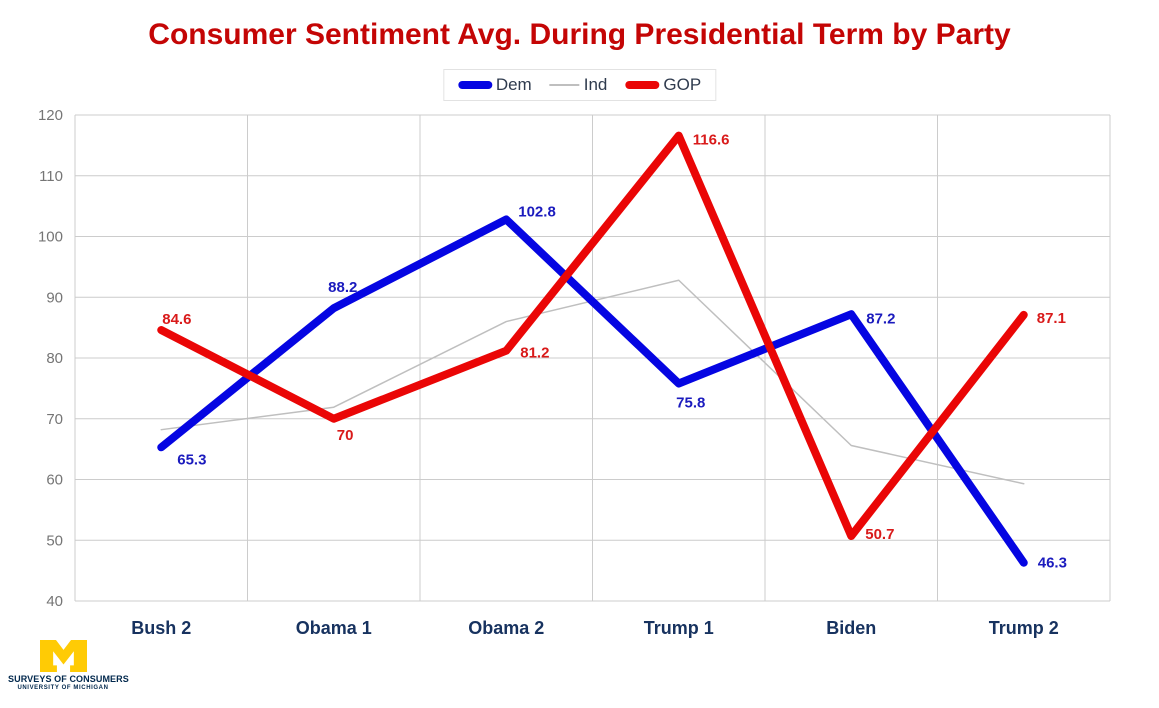  I want to click on legend: Dem Ind GOP, so click(579, 85).